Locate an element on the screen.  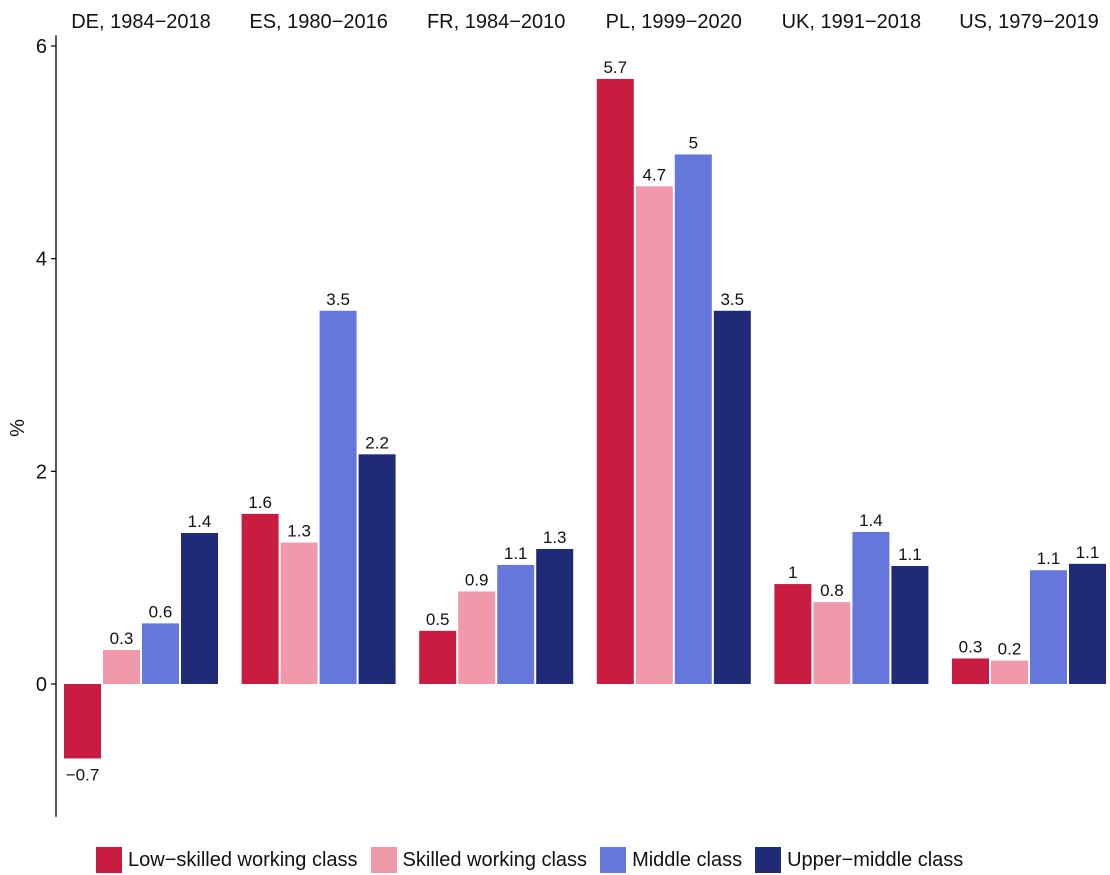
bar-value-label: 2.2 is located at coordinates (377, 442).